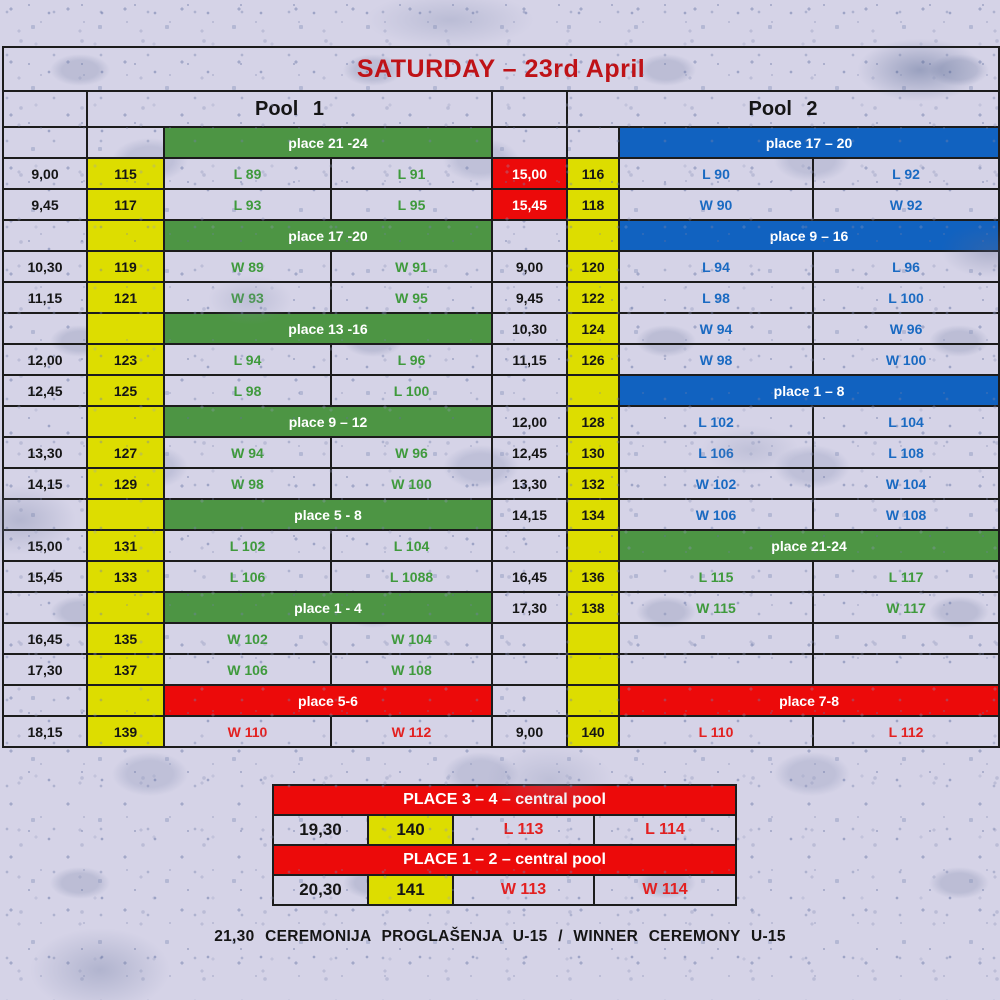 The image size is (1000, 1000). I want to click on pool2-match-number-cell: 140, so click(593, 731).